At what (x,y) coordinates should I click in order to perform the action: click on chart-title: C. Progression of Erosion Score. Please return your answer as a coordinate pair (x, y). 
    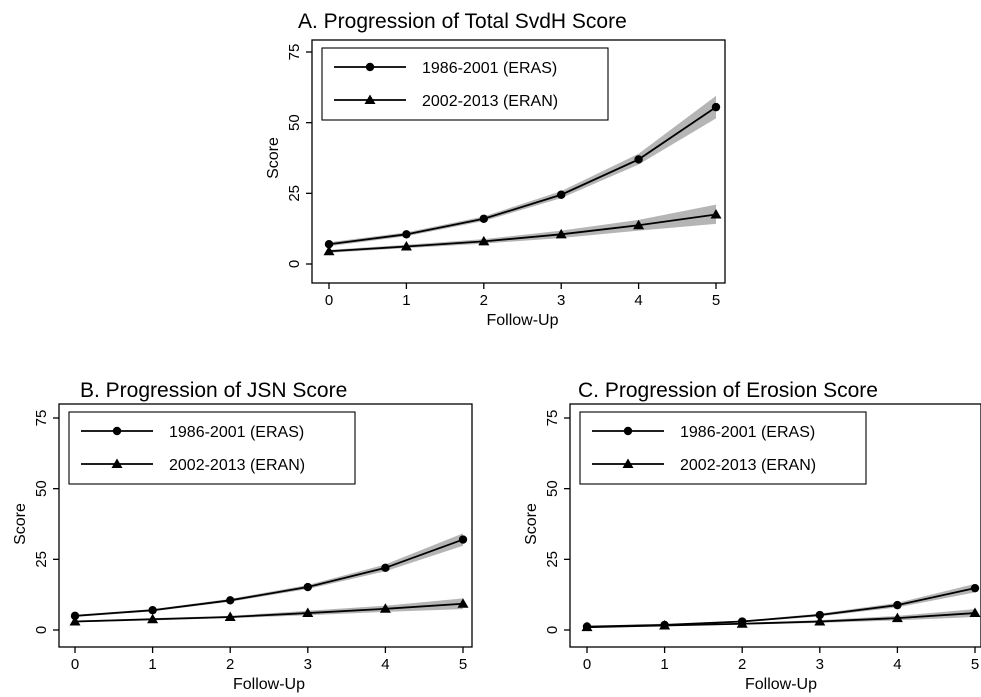
    Looking at the image, I should click on (728, 390).